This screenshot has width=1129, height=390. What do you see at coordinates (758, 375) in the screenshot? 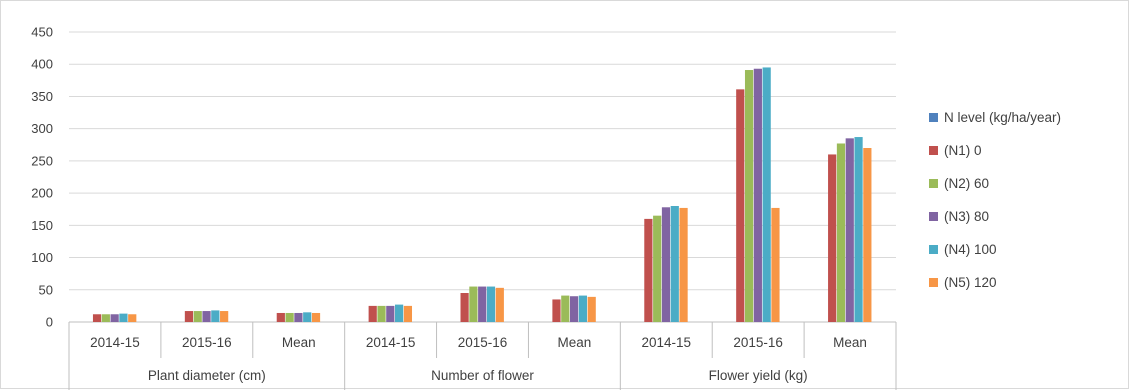
I see `x-group-label: Flower yield (kg)` at bounding box center [758, 375].